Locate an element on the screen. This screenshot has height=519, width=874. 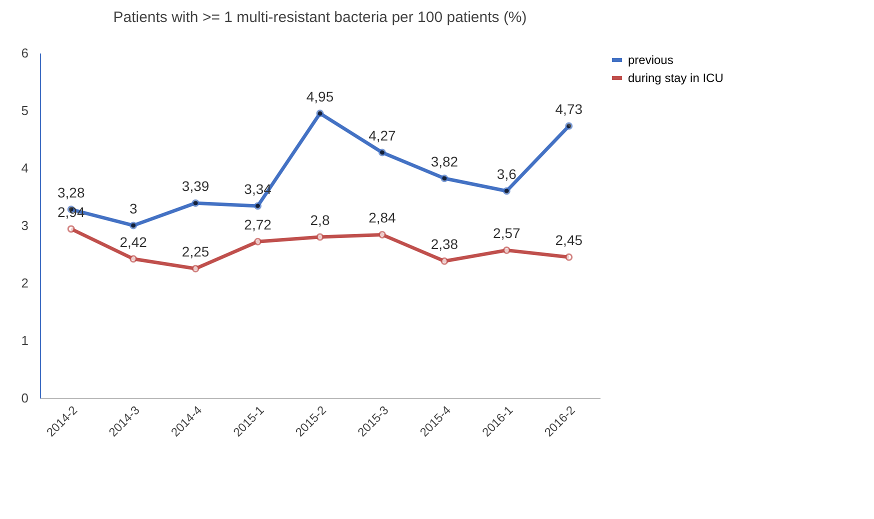
data-label: 3,6 is located at coordinates (506, 174).